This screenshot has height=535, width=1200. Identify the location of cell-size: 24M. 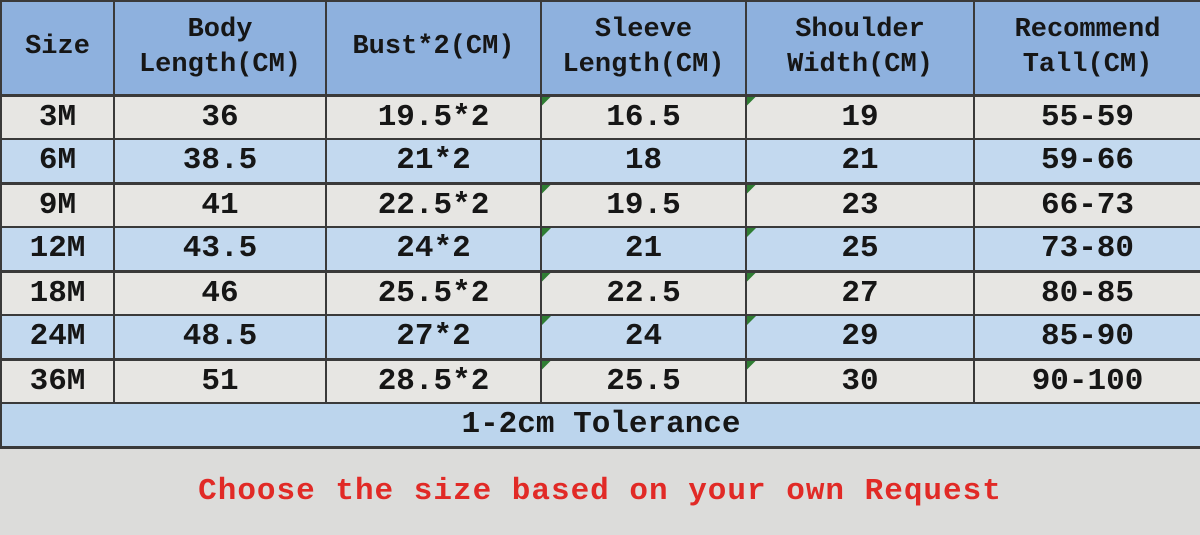
(57, 337).